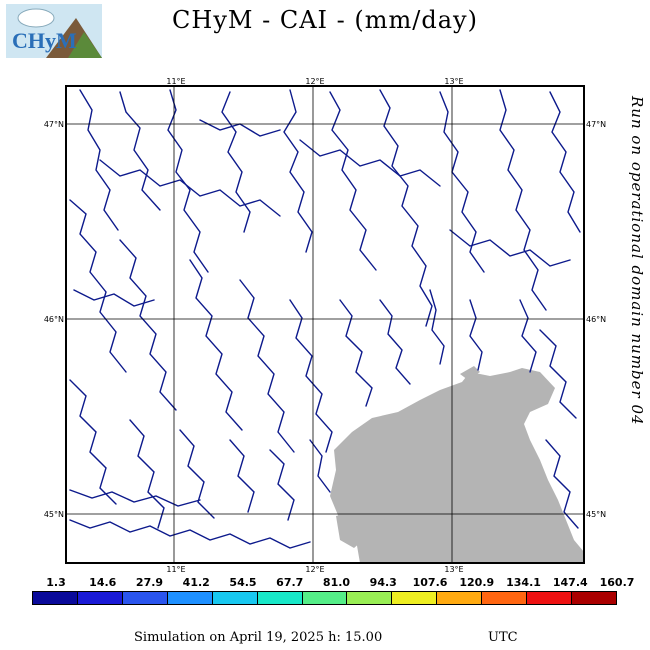 The image size is (650, 650). Describe the element at coordinates (453, 81) in the screenshot. I see `lon-label-top: 13°E` at that location.